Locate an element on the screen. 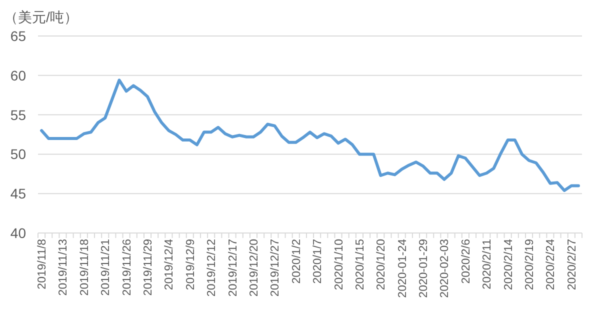 The image size is (600, 331). x-tick-label: 2020/2/11 is located at coordinates (488, 264).